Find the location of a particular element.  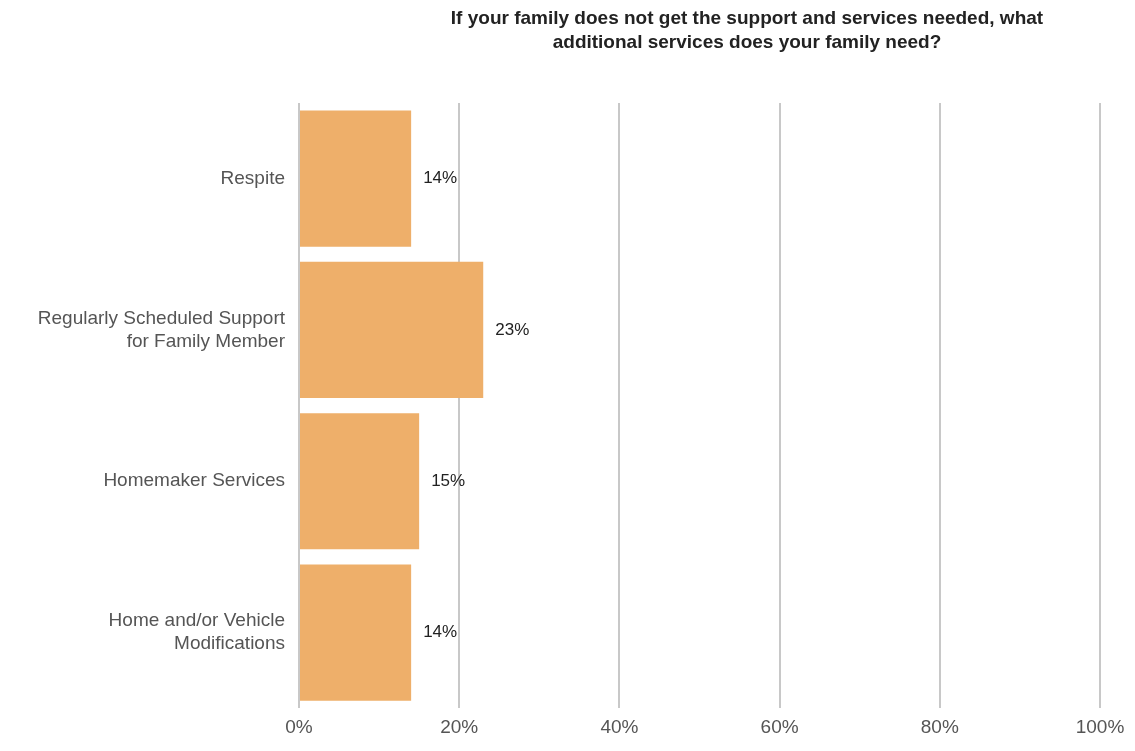

data-label: 15% is located at coordinates (448, 480).